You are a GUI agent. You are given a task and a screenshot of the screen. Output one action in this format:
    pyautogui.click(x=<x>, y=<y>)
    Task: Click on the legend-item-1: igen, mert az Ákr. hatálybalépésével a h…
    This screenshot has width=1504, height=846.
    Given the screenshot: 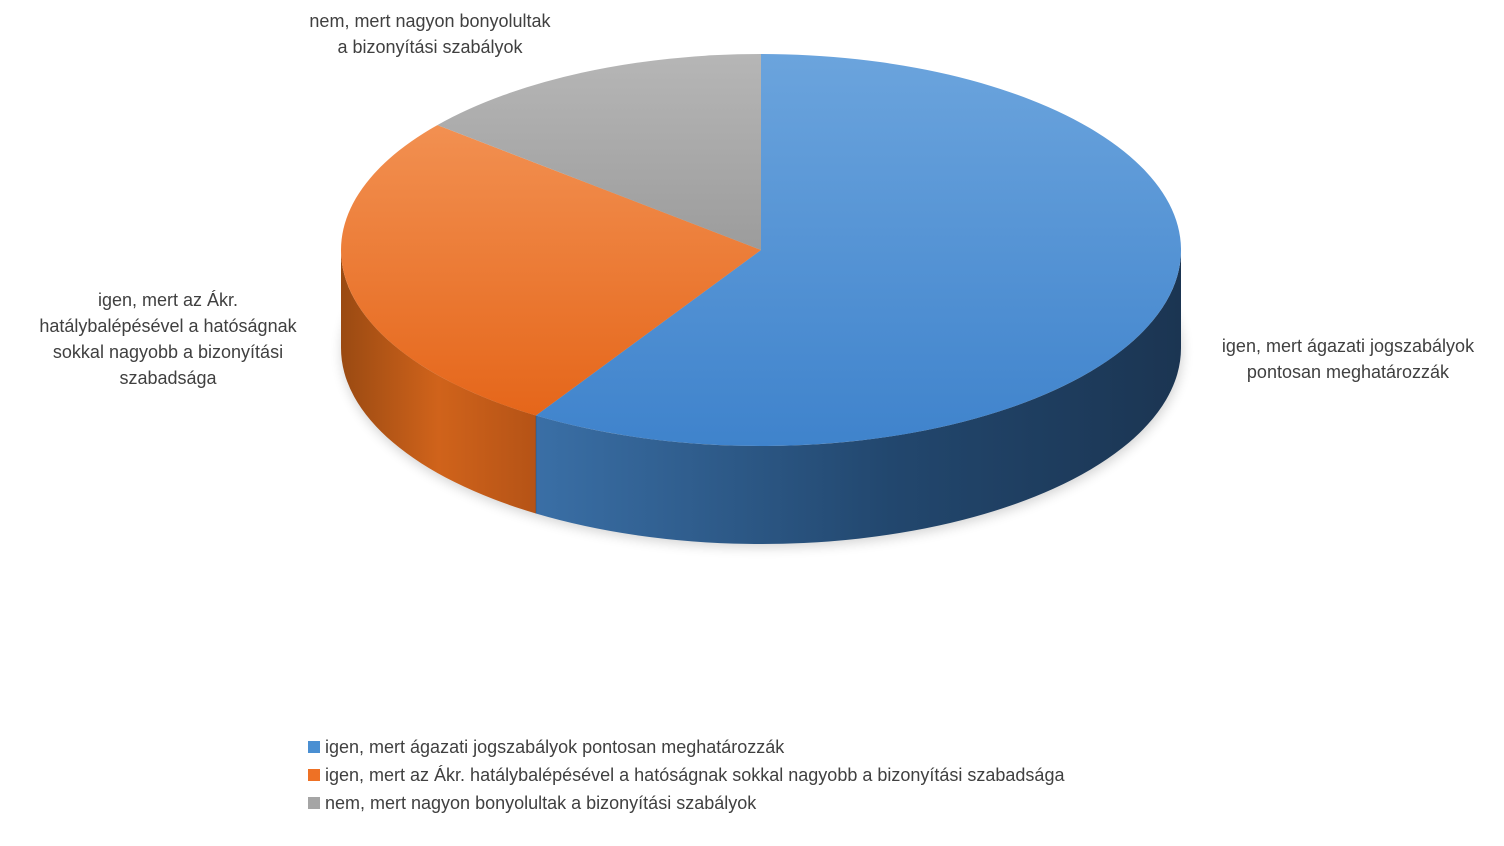 What is the action you would take?
    pyautogui.click(x=686, y=775)
    